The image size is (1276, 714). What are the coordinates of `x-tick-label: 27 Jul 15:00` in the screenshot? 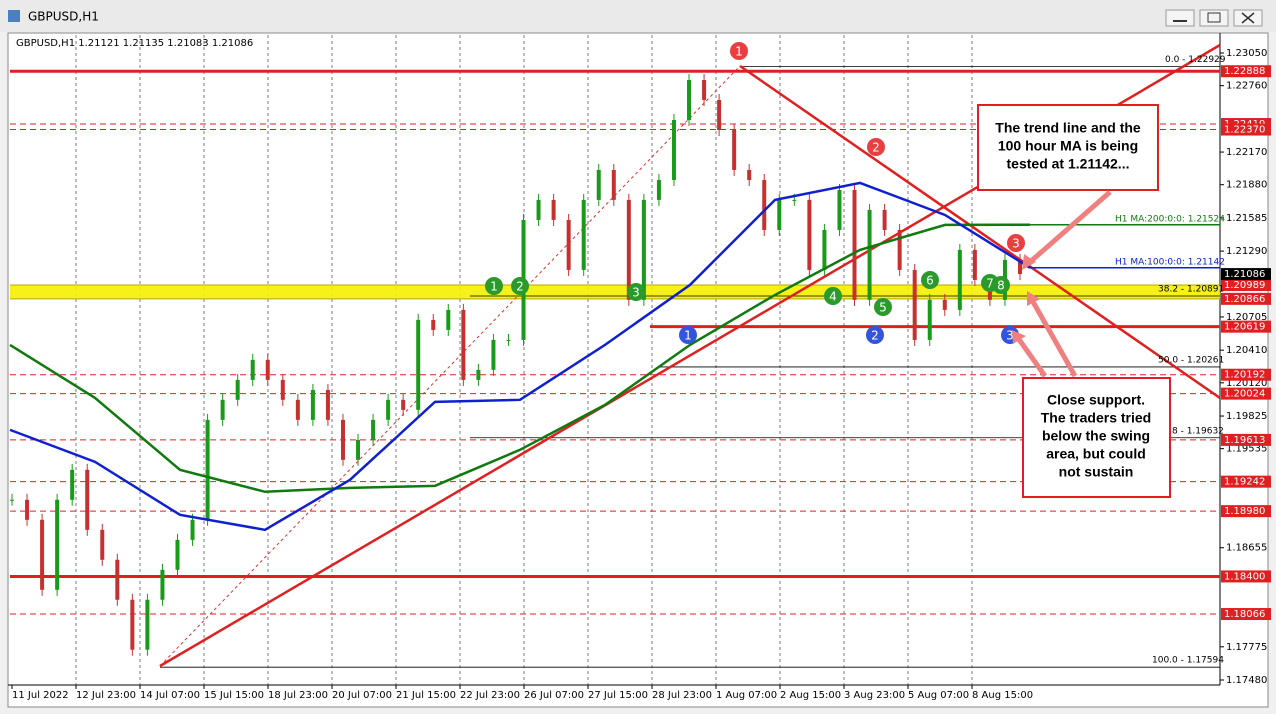 It's located at (618, 695).